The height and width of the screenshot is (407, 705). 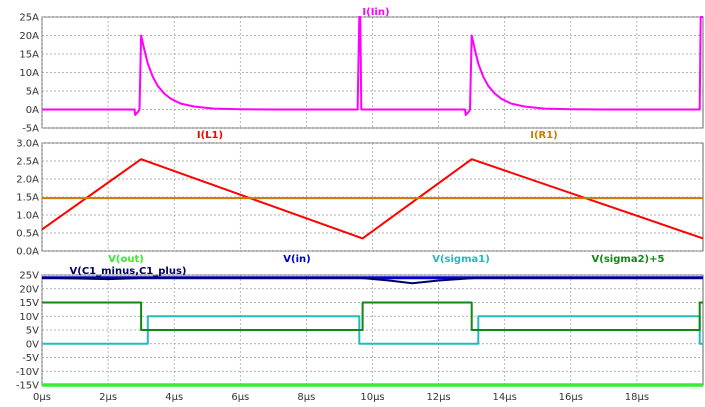 I want to click on x-tick-label: 2µs, so click(x=108, y=397).